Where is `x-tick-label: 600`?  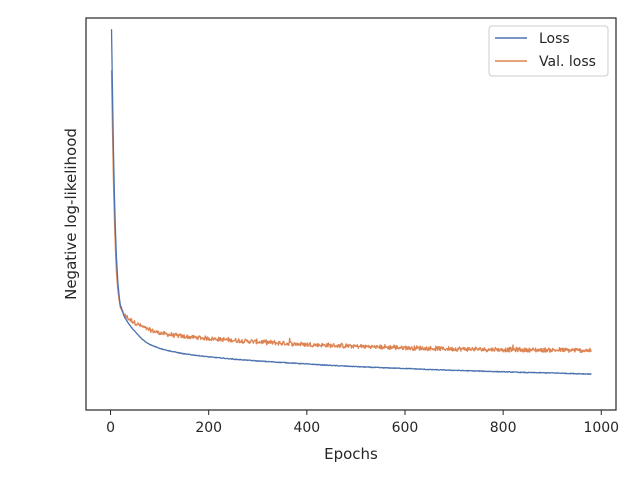 x-tick-label: 600 is located at coordinates (405, 428).